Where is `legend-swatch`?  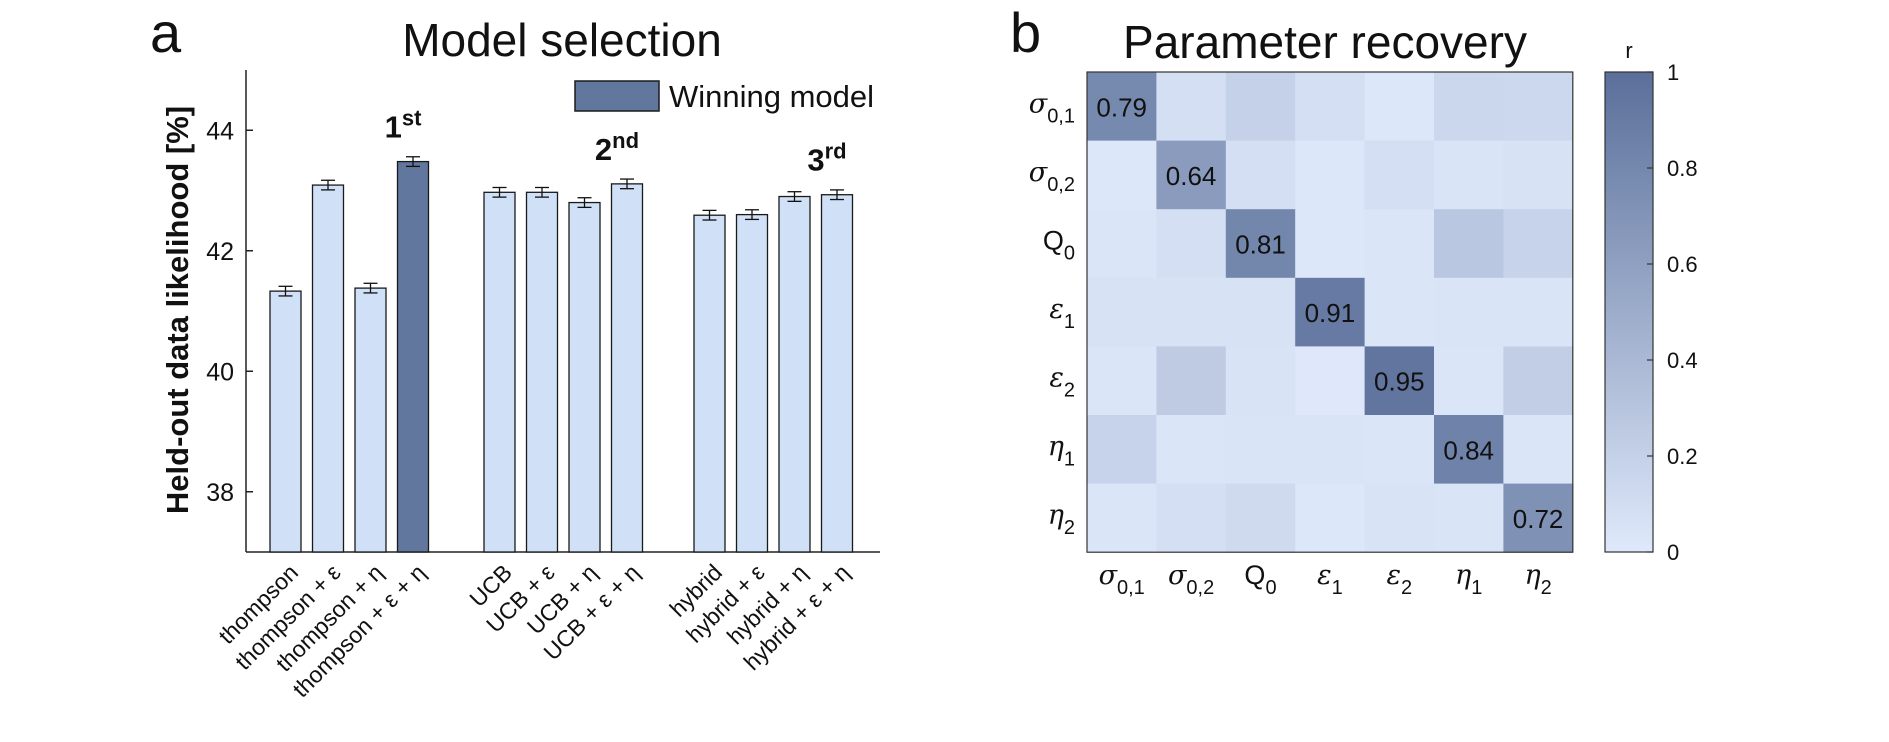 legend-swatch is located at coordinates (617, 96).